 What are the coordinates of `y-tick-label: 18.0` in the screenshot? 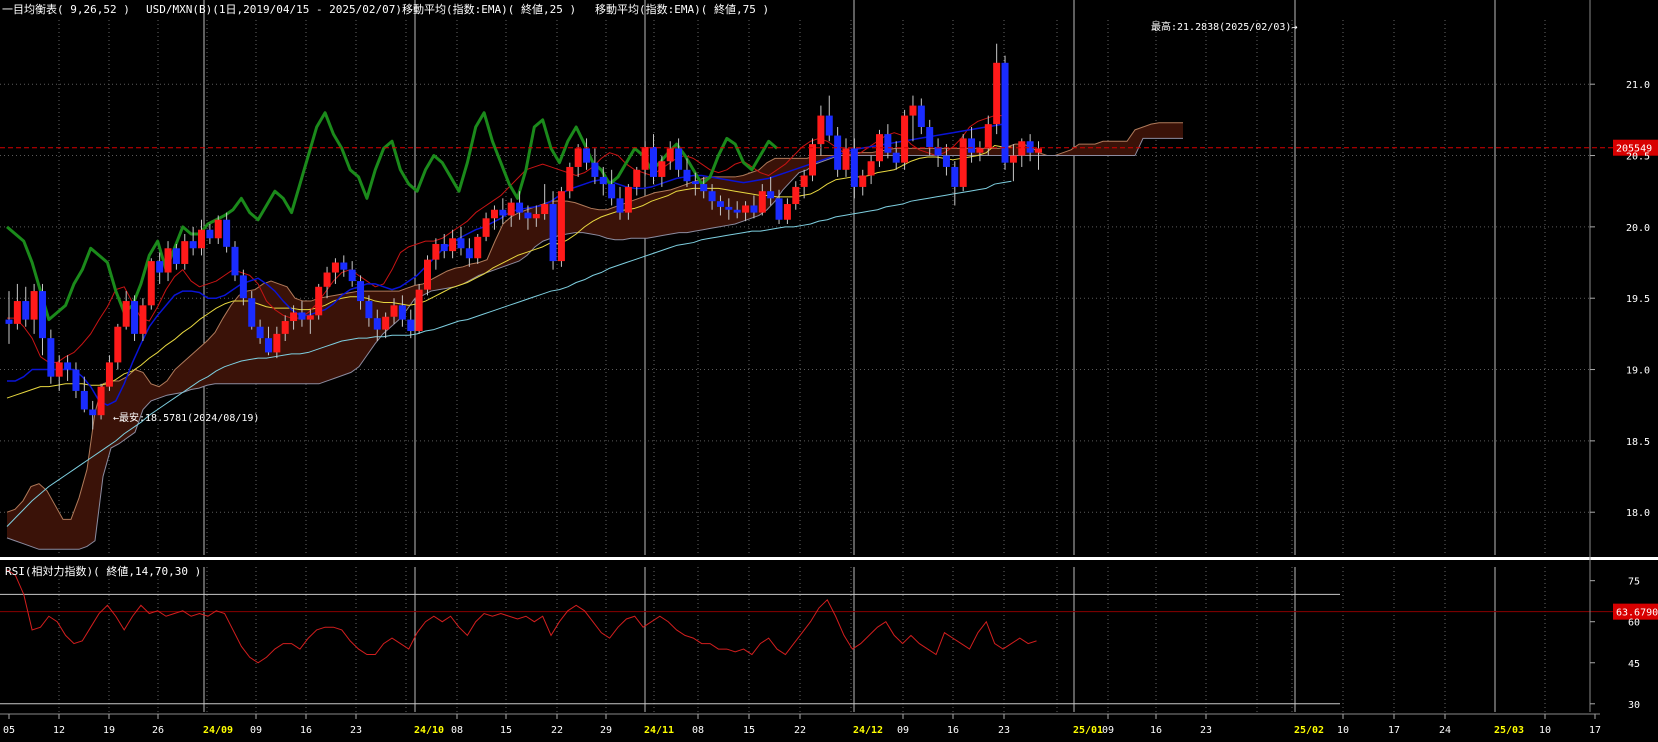 It's located at (1638, 513).